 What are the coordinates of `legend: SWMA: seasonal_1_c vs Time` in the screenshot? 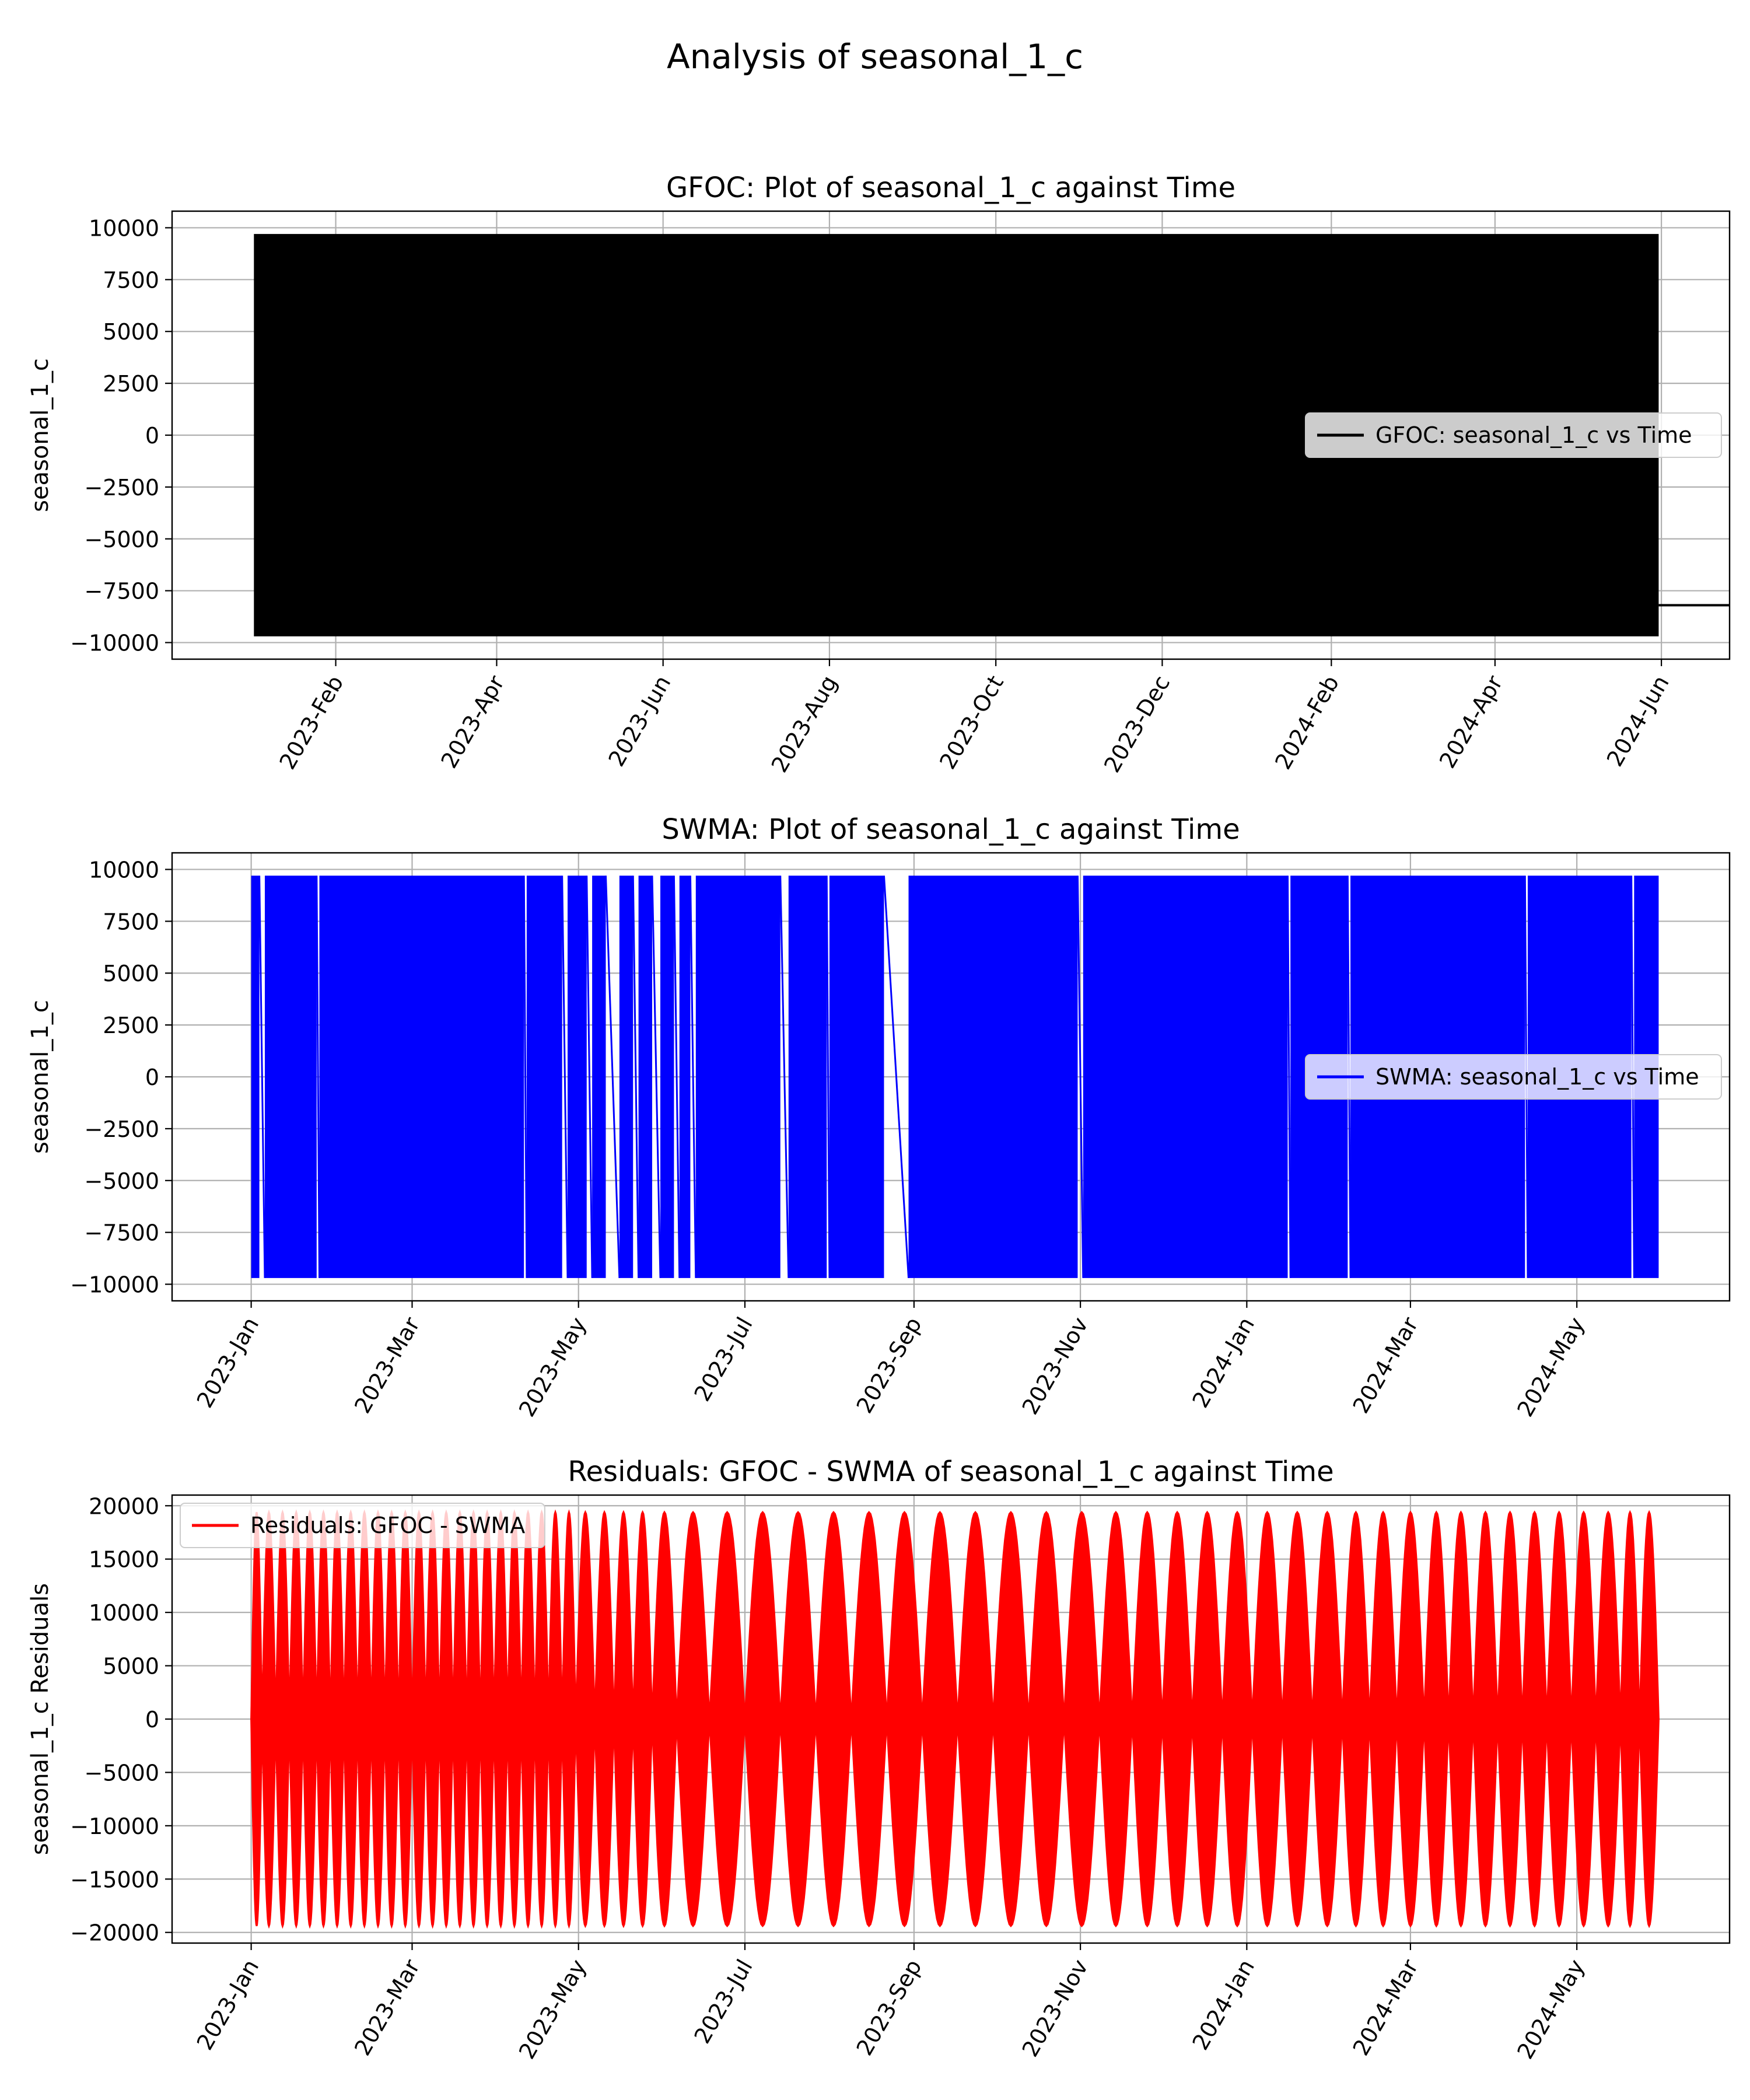 It's located at (1513, 1077).